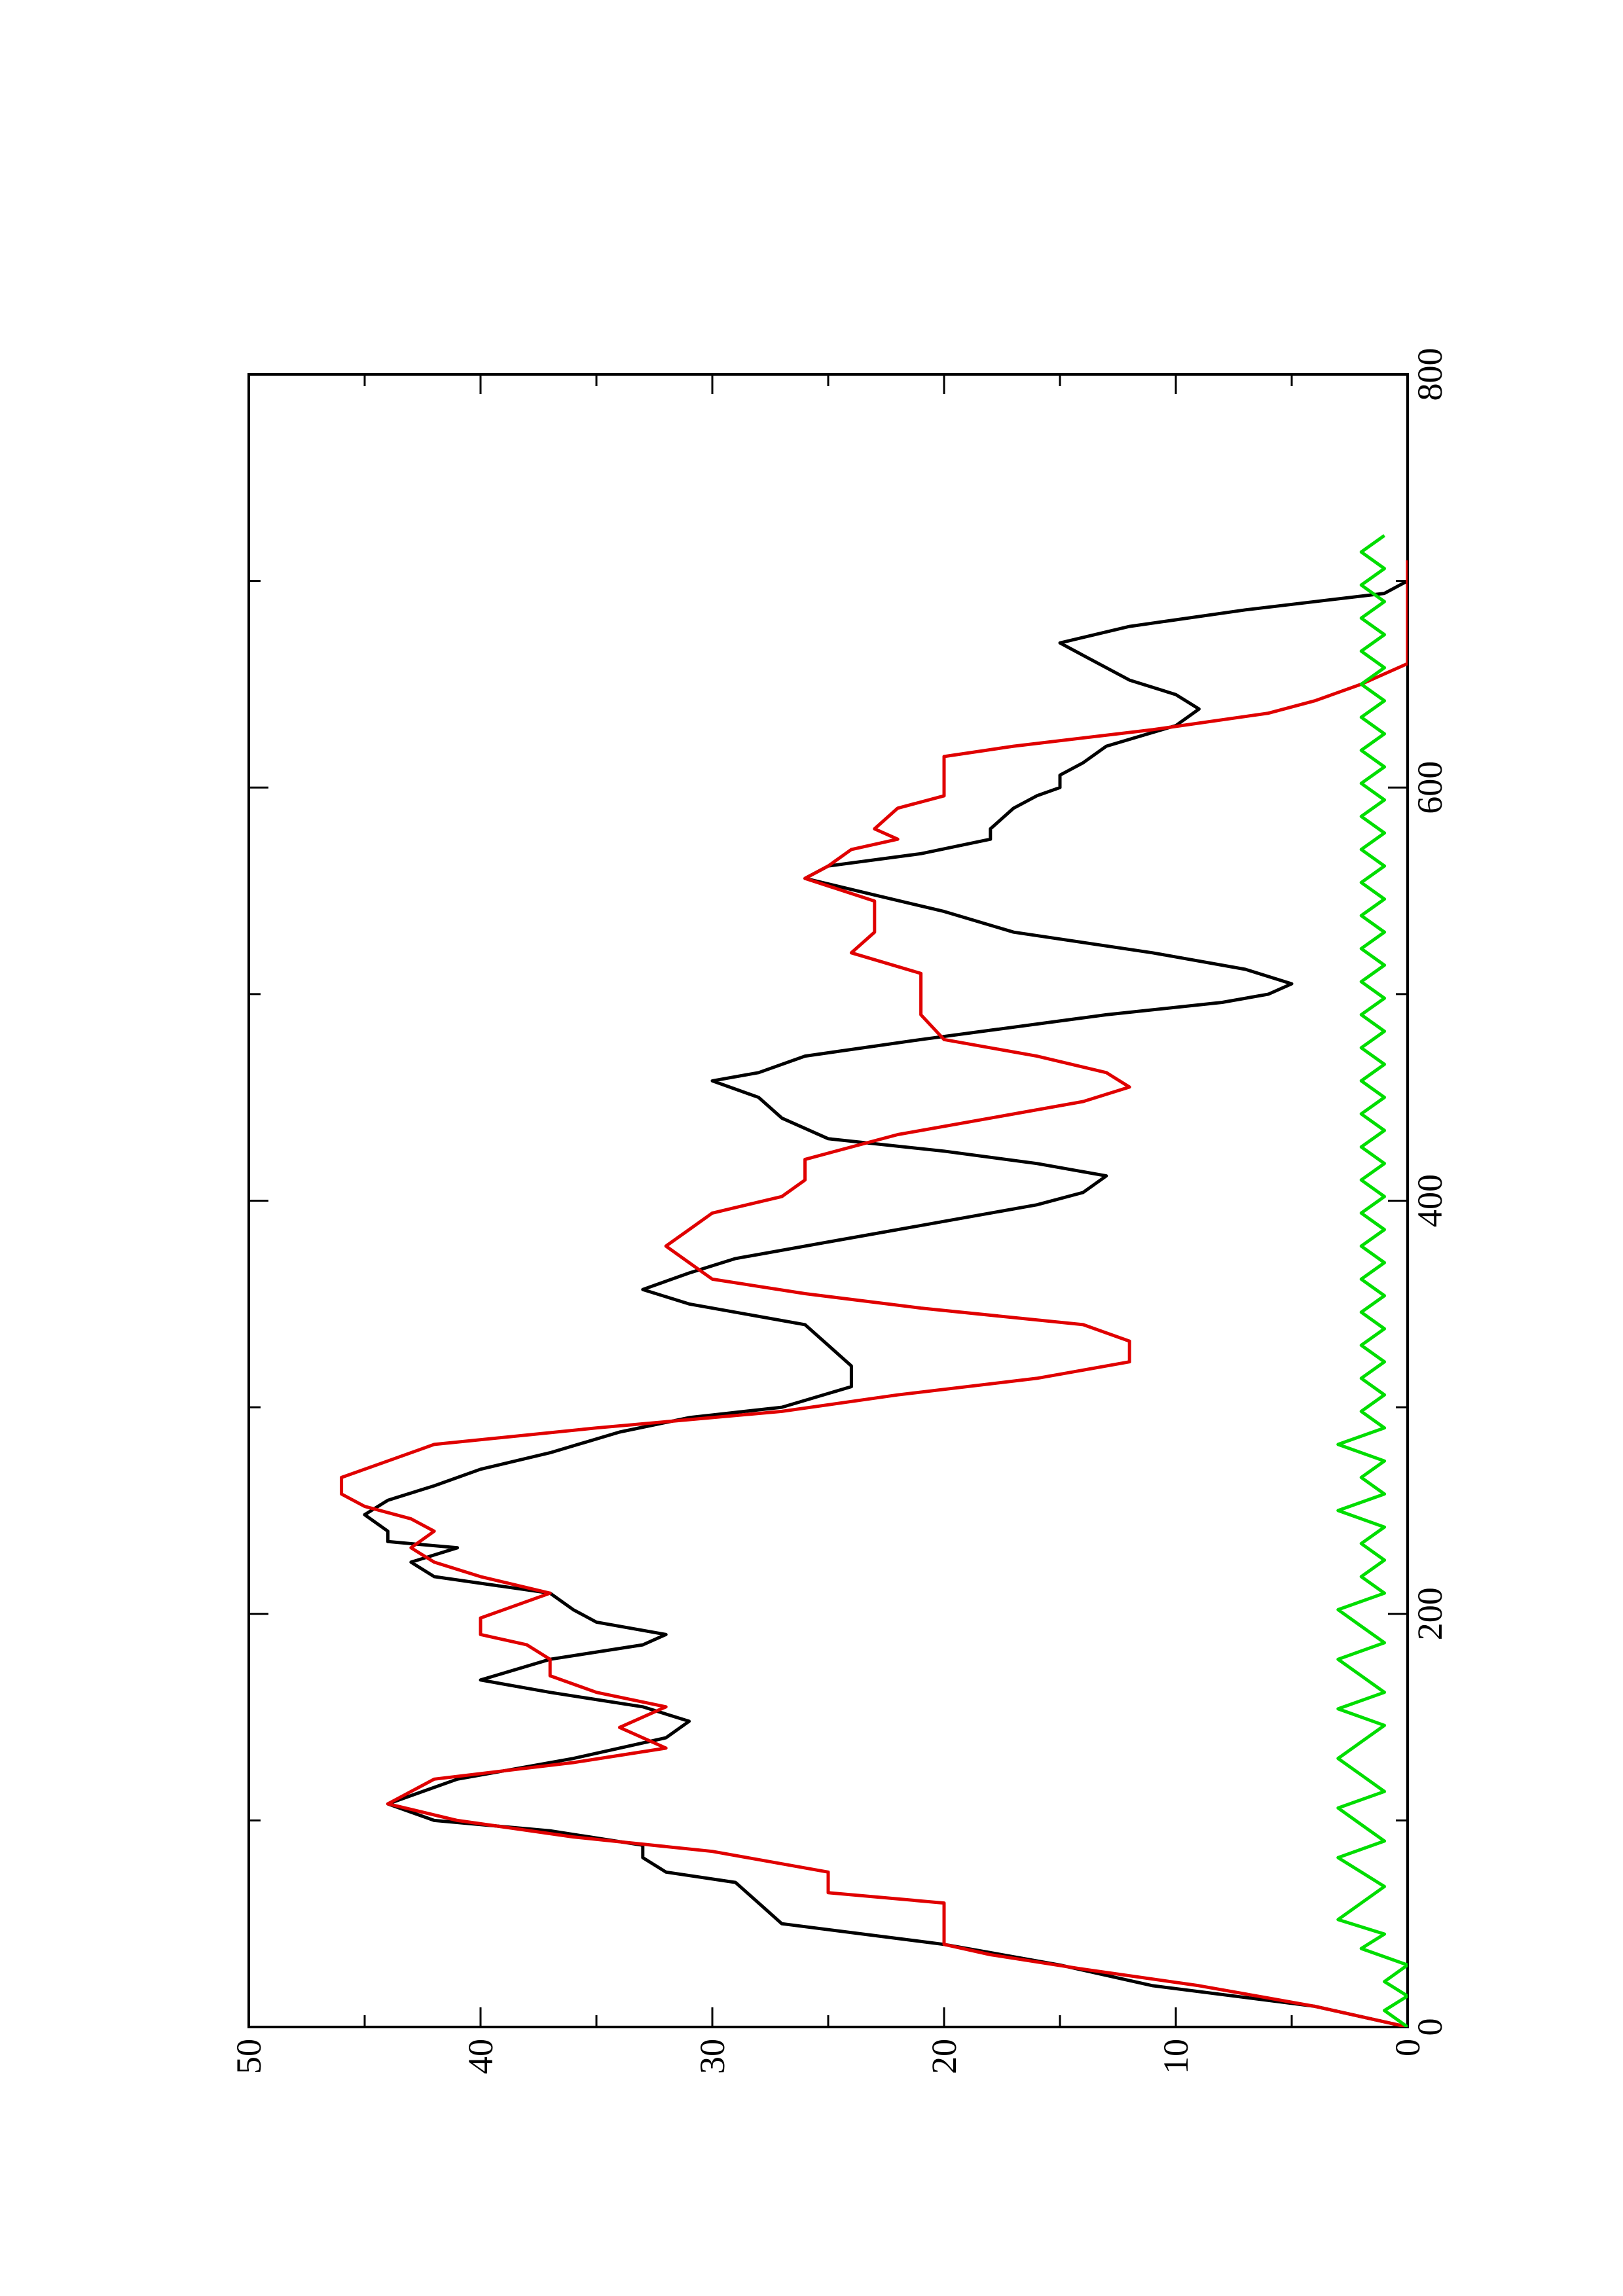 Image resolution: width=1623 pixels, height=2296 pixels. I want to click on x-tick-label-4: 800, so click(1430, 374).